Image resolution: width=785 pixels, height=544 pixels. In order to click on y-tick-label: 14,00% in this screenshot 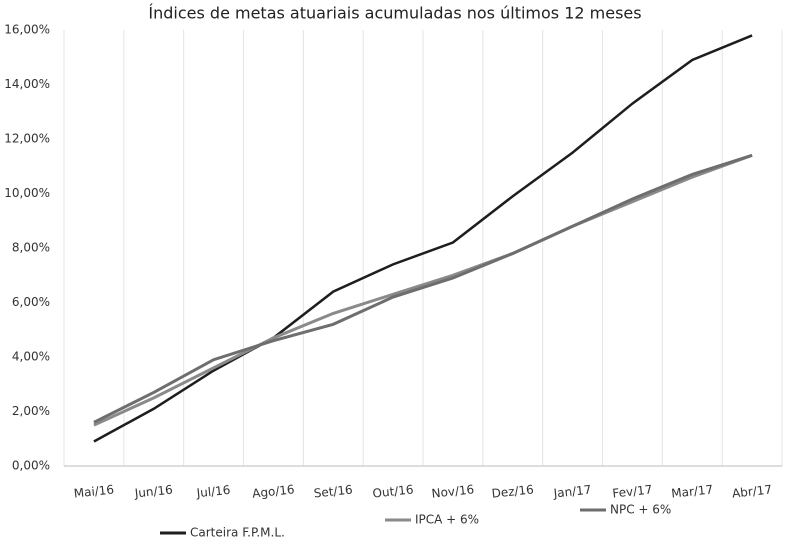, I will do `click(27, 84)`.